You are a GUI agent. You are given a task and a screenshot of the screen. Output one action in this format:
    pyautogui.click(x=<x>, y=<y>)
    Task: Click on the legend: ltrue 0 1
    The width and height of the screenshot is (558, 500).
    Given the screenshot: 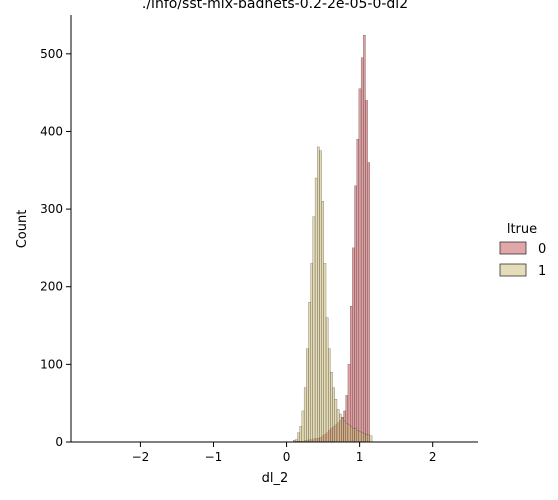 What is the action you would take?
    pyautogui.click(x=522, y=250)
    